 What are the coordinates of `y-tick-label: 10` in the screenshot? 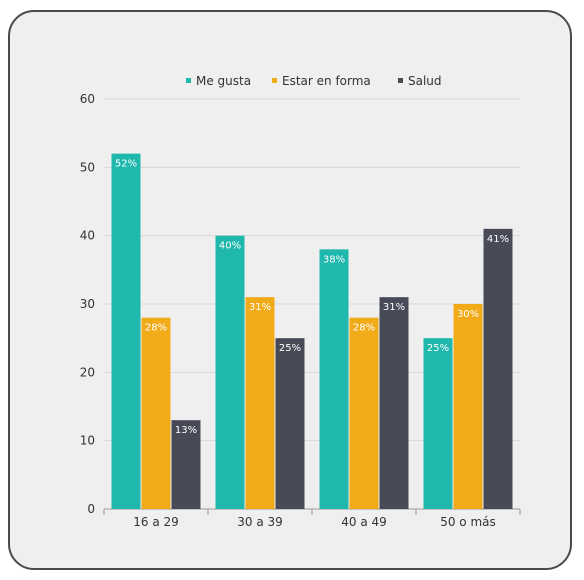 It's located at (87, 441).